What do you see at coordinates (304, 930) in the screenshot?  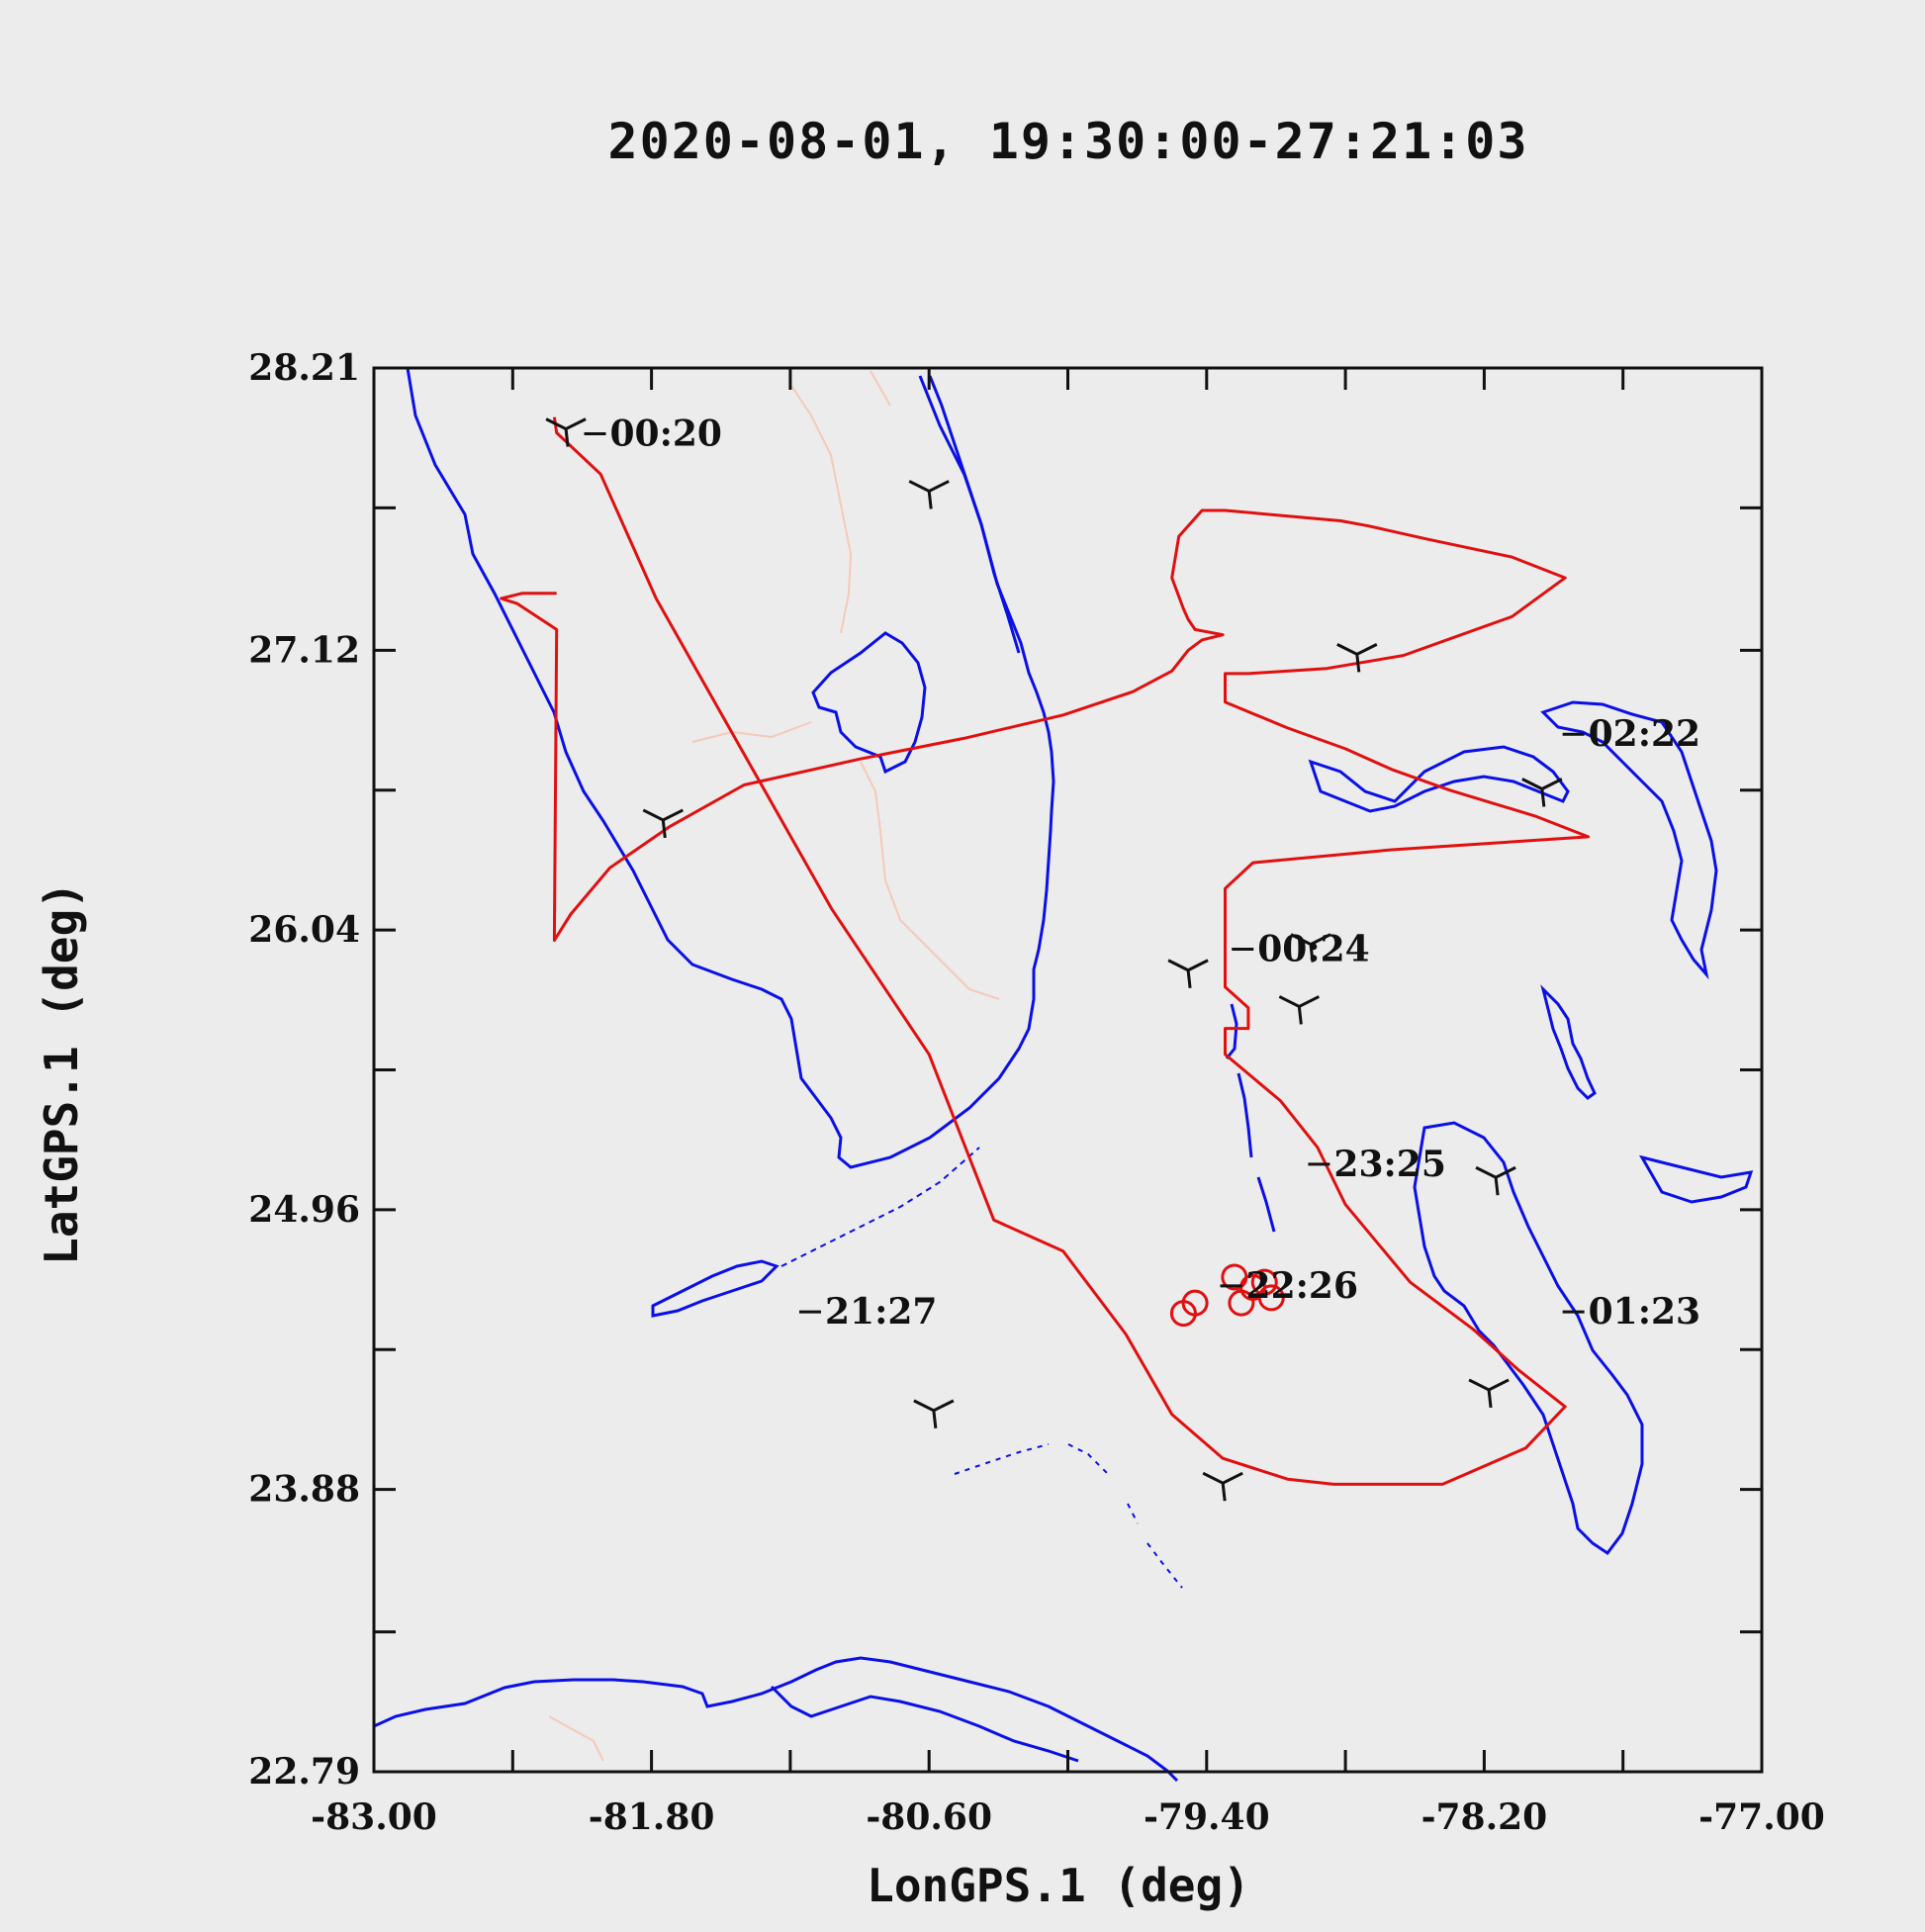 I see `y-tick-label: 26.04` at bounding box center [304, 930].